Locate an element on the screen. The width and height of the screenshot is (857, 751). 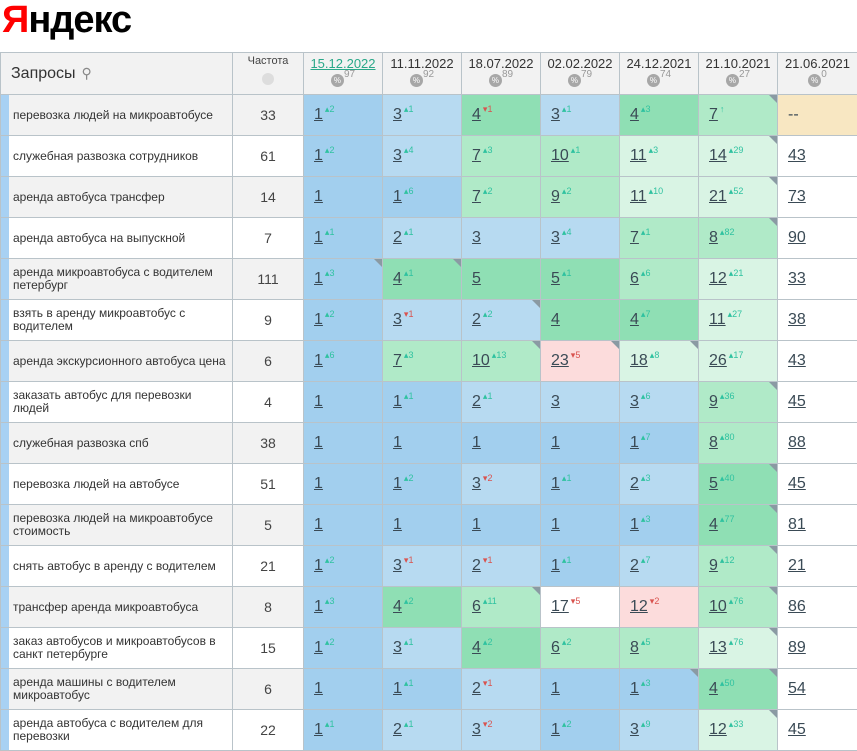
position-link: 54 is located at coordinates (797, 688).